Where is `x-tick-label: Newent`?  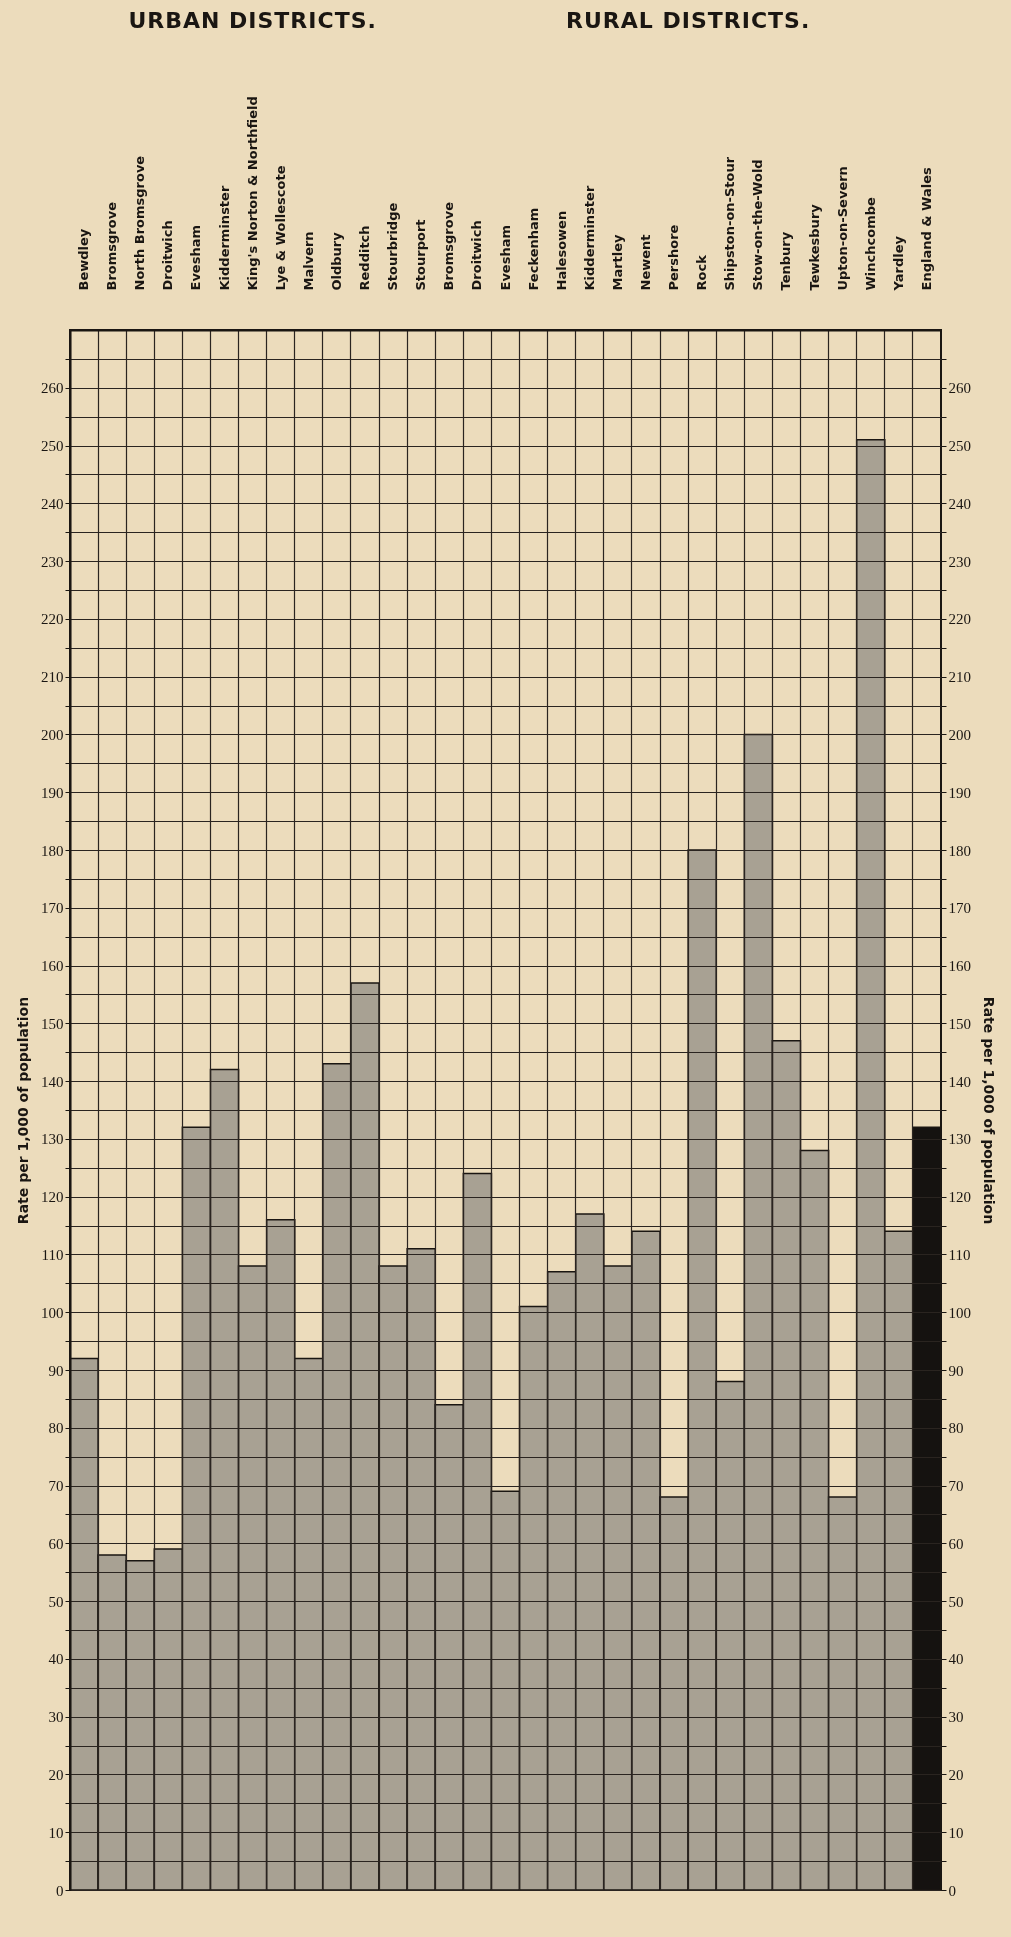 x-tick-label: Newent is located at coordinates (645, 262).